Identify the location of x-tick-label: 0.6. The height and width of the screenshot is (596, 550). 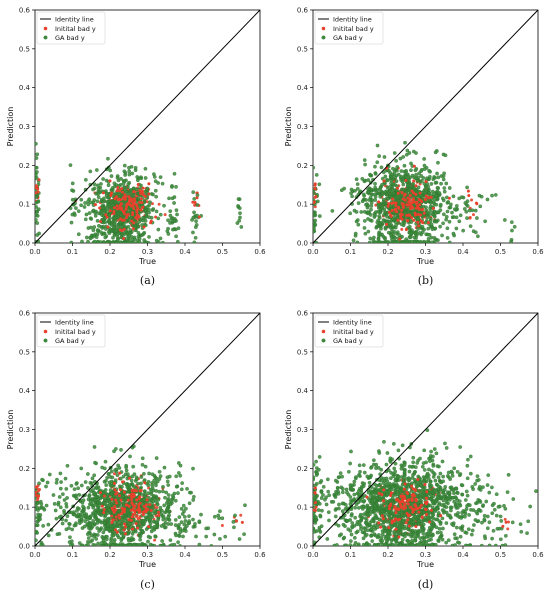
(538, 252).